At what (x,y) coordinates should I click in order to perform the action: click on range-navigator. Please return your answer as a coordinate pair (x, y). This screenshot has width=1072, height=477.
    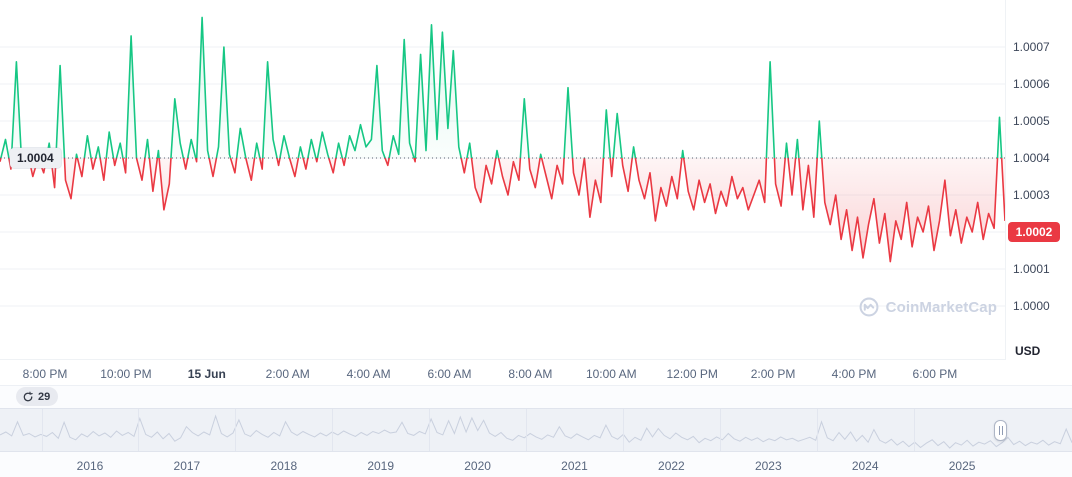
    Looking at the image, I should click on (536, 430).